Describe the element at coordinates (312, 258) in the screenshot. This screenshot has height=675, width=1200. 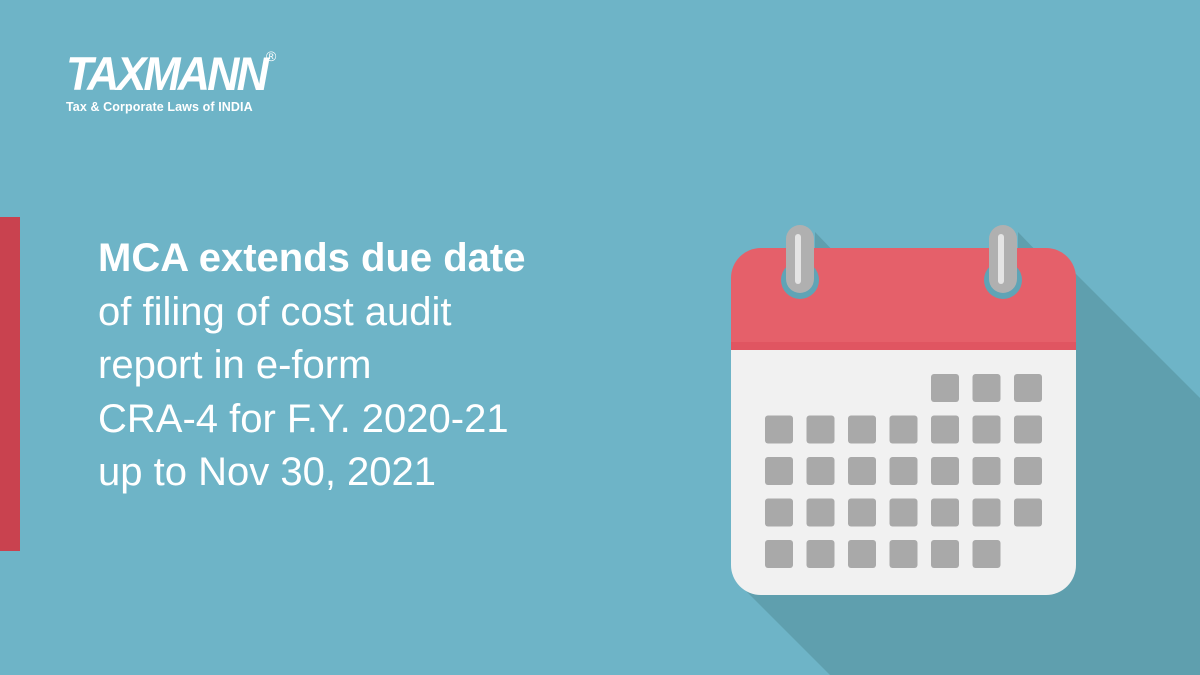
I see `headline-line-1: MCA extends due date` at that location.